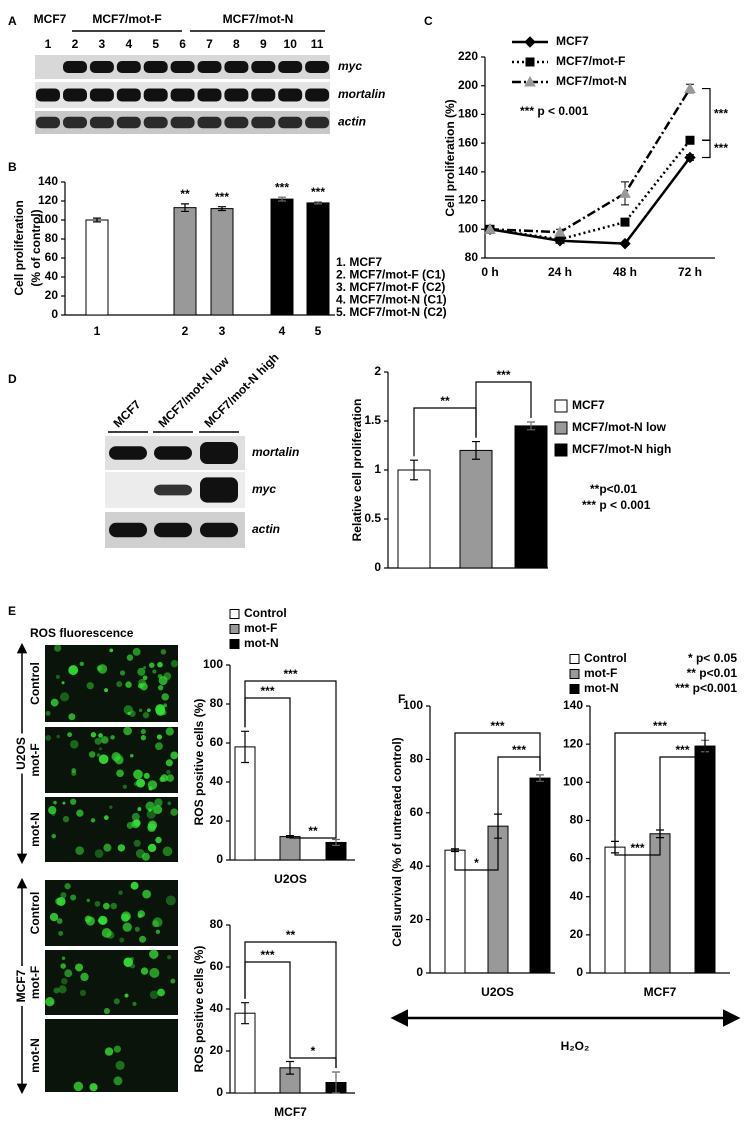  Describe the element at coordinates (128, 44) in the screenshot. I see `lane-number: 4` at that location.